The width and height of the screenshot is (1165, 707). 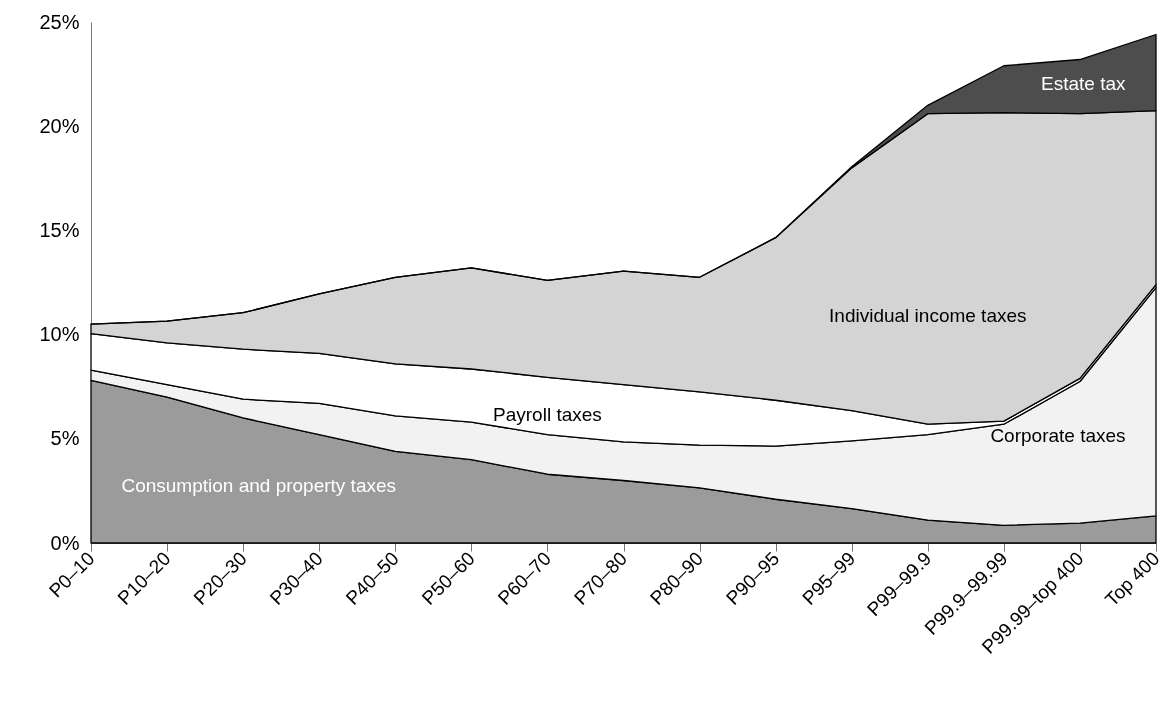 I want to click on x-tick-label: Top 400, so click(x=1132, y=579).